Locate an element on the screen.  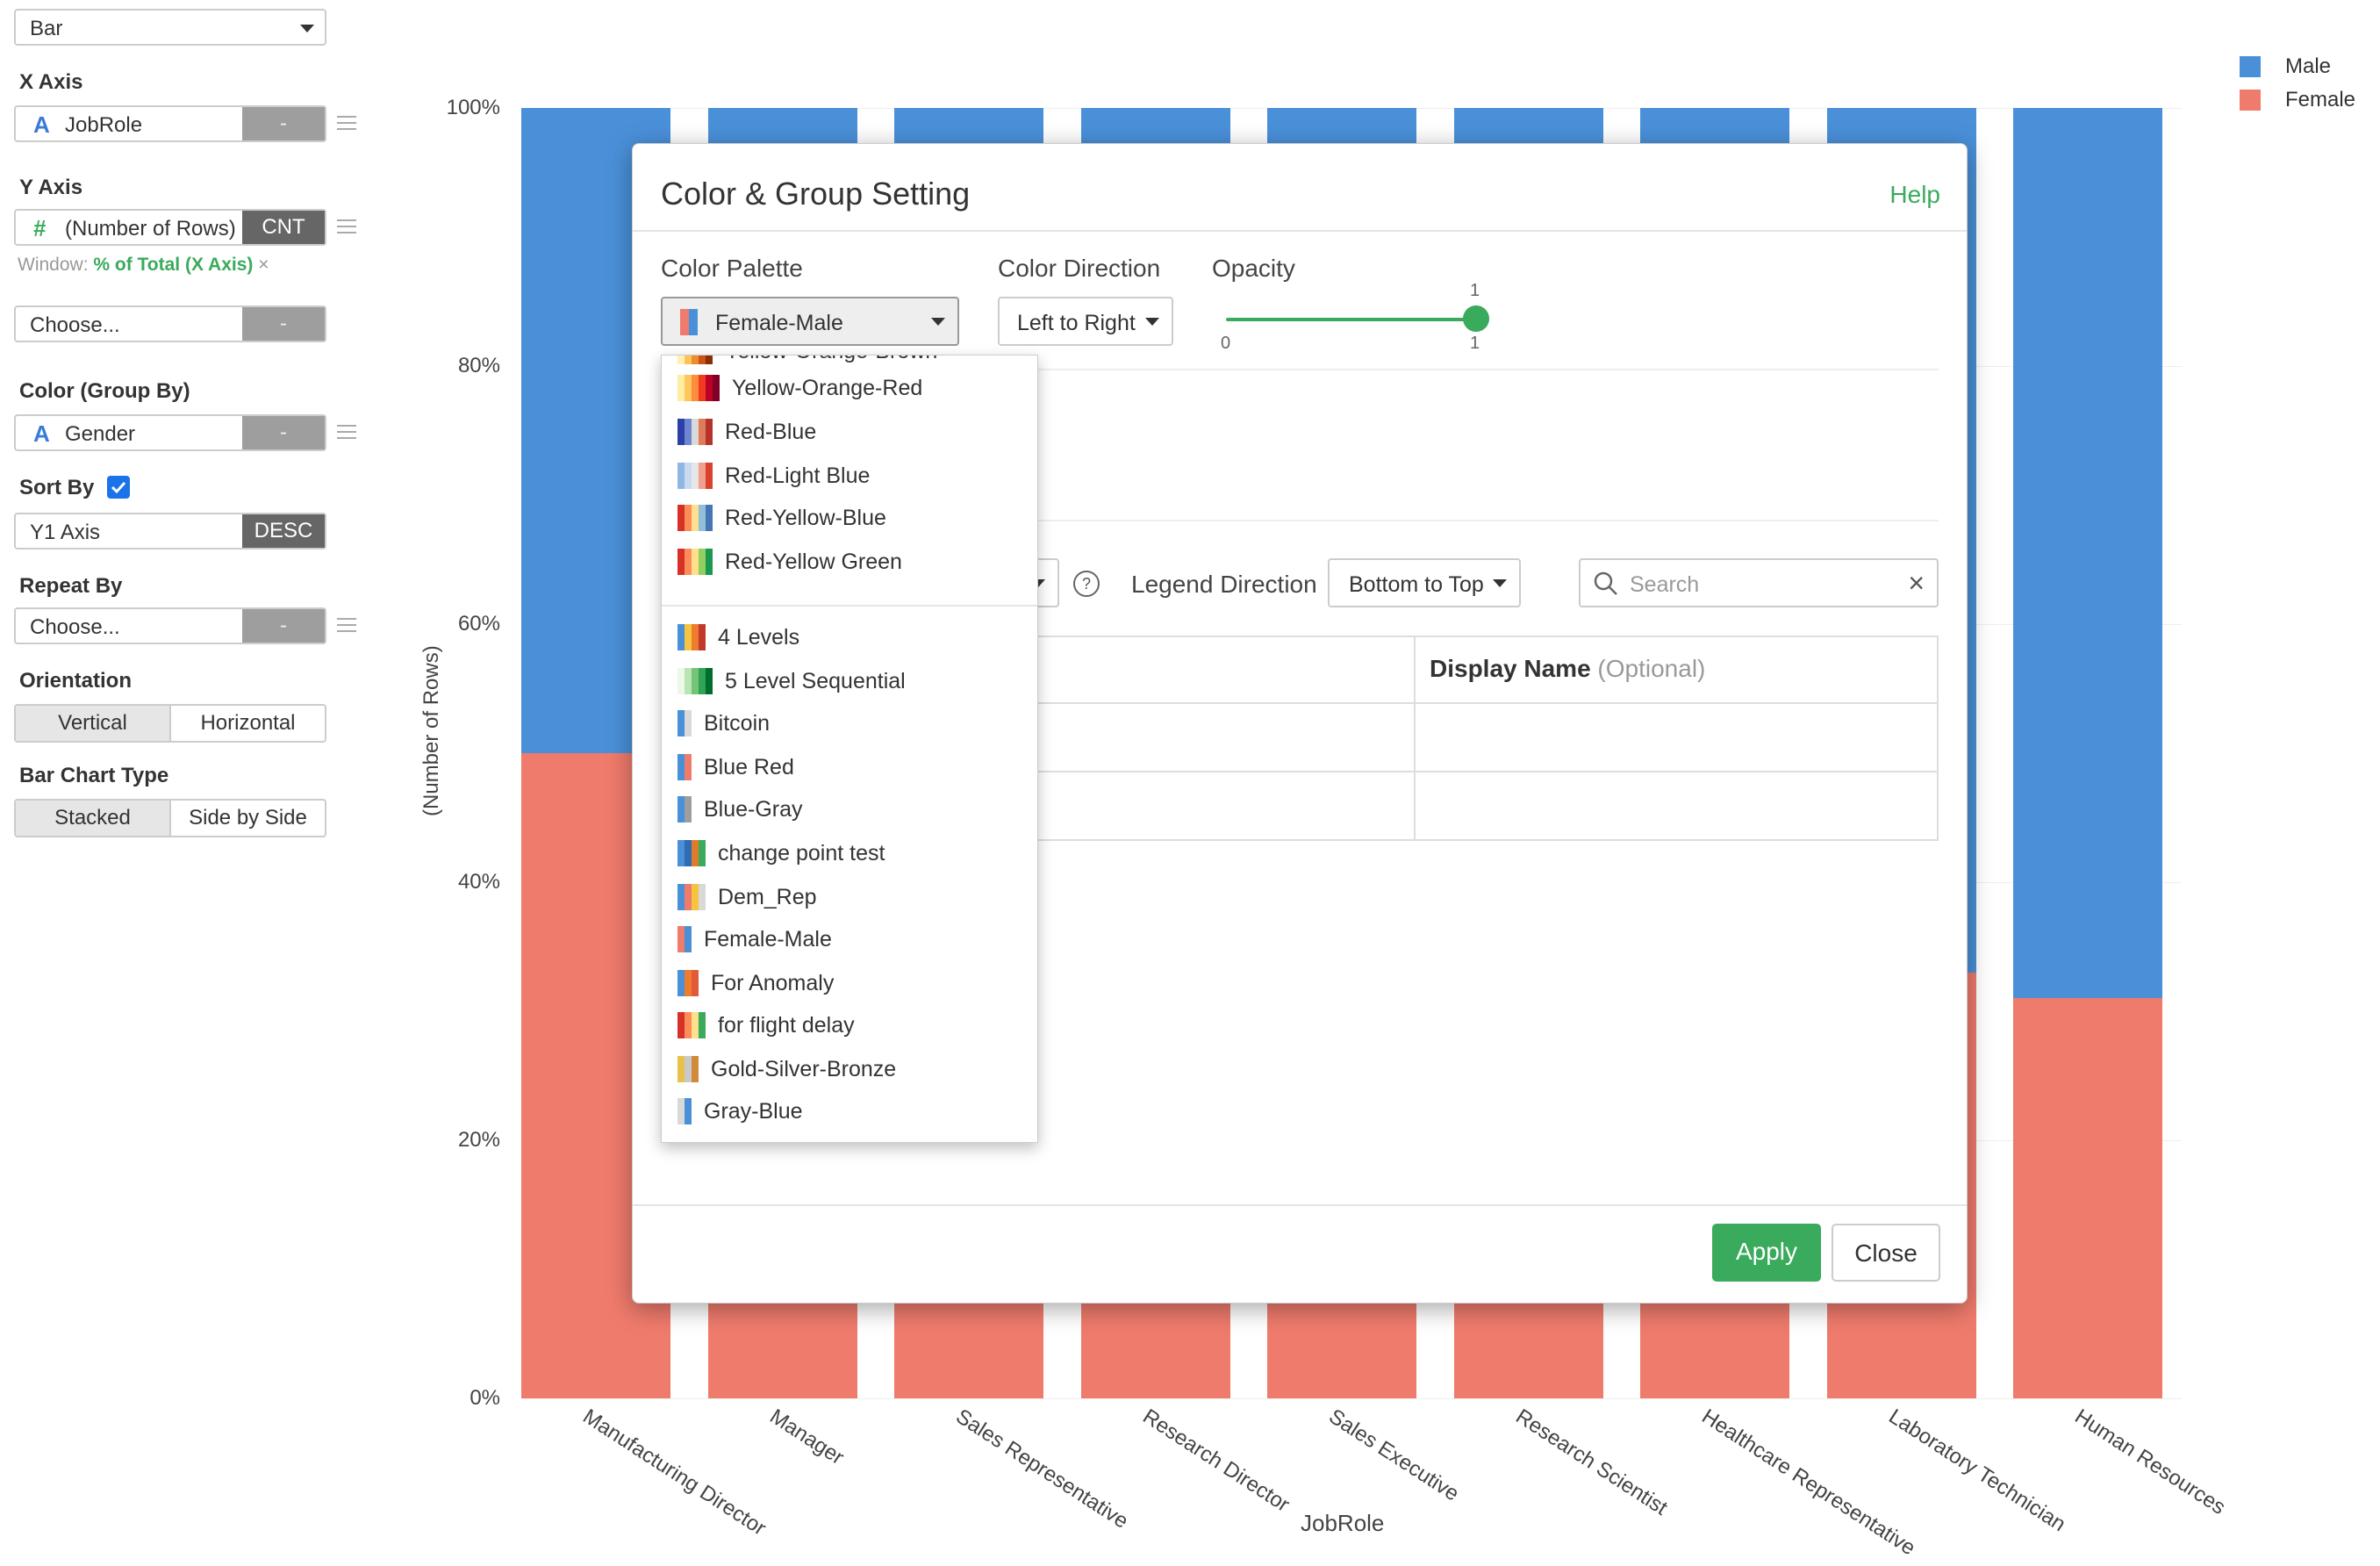
palette-option: Blue-Gray is located at coordinates (740, 809).